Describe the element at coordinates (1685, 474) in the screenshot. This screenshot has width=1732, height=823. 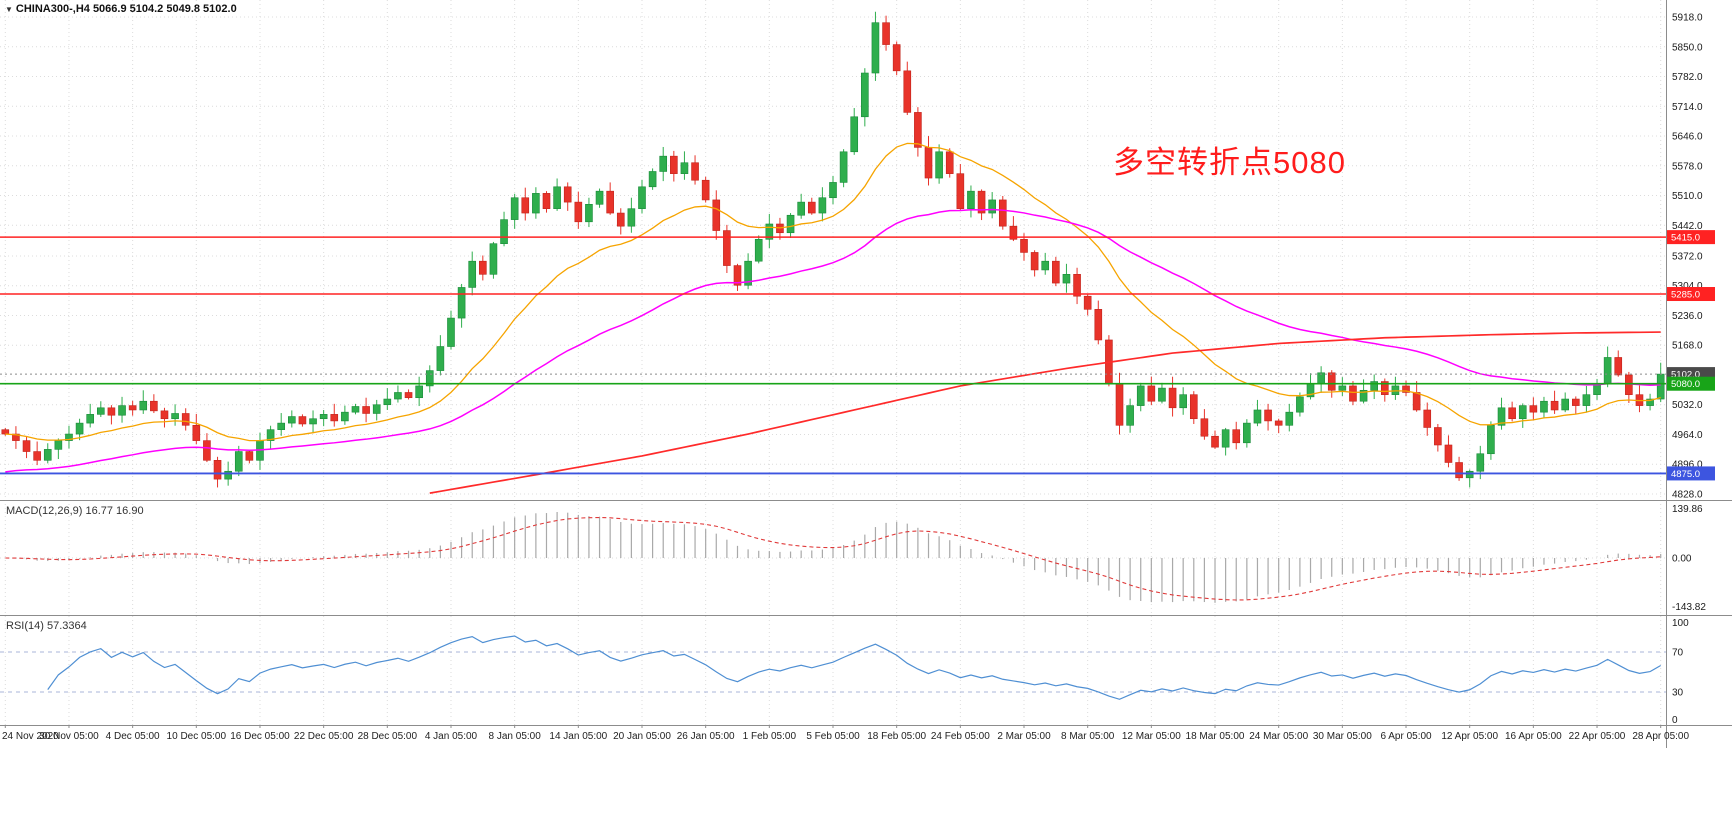
I see `svg-text: 4875.0` at that location.